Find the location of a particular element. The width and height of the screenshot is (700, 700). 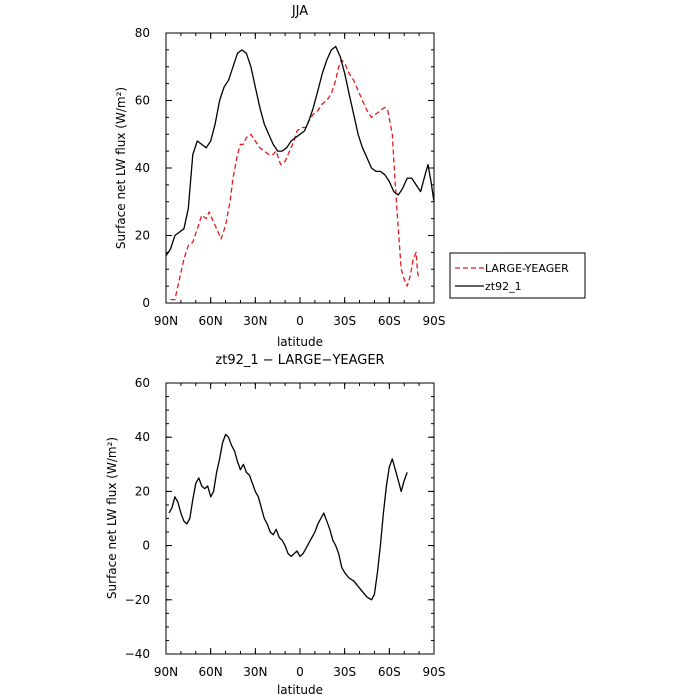

top-chart-y-tick-label: 60 is located at coordinates (142, 101).